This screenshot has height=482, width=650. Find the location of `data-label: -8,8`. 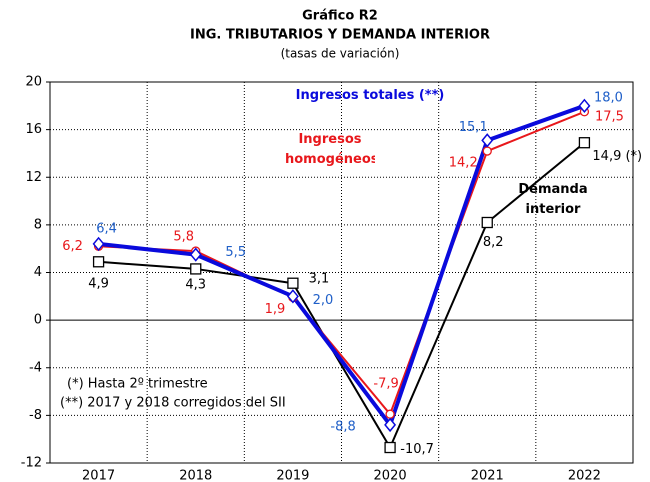

data-label: -8,8 is located at coordinates (342, 426).